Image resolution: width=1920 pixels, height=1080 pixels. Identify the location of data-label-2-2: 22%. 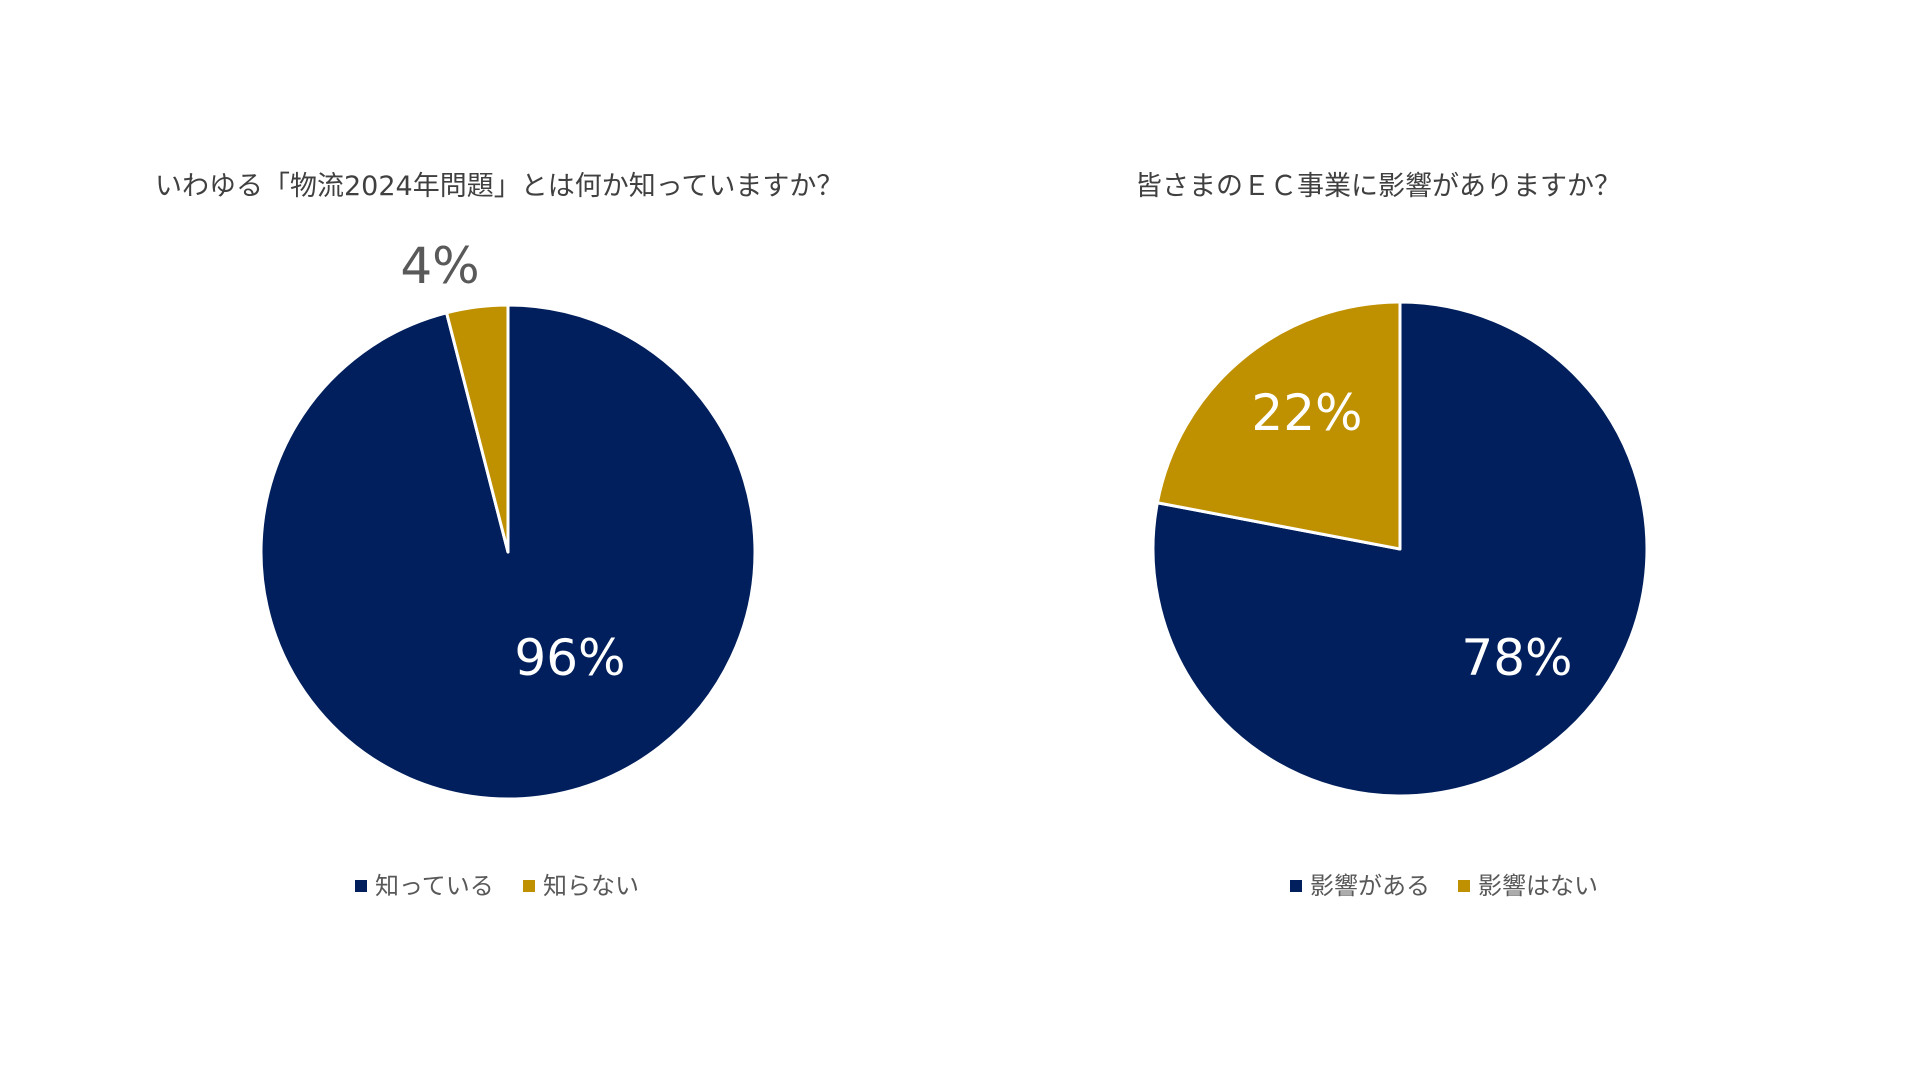
(1306, 413).